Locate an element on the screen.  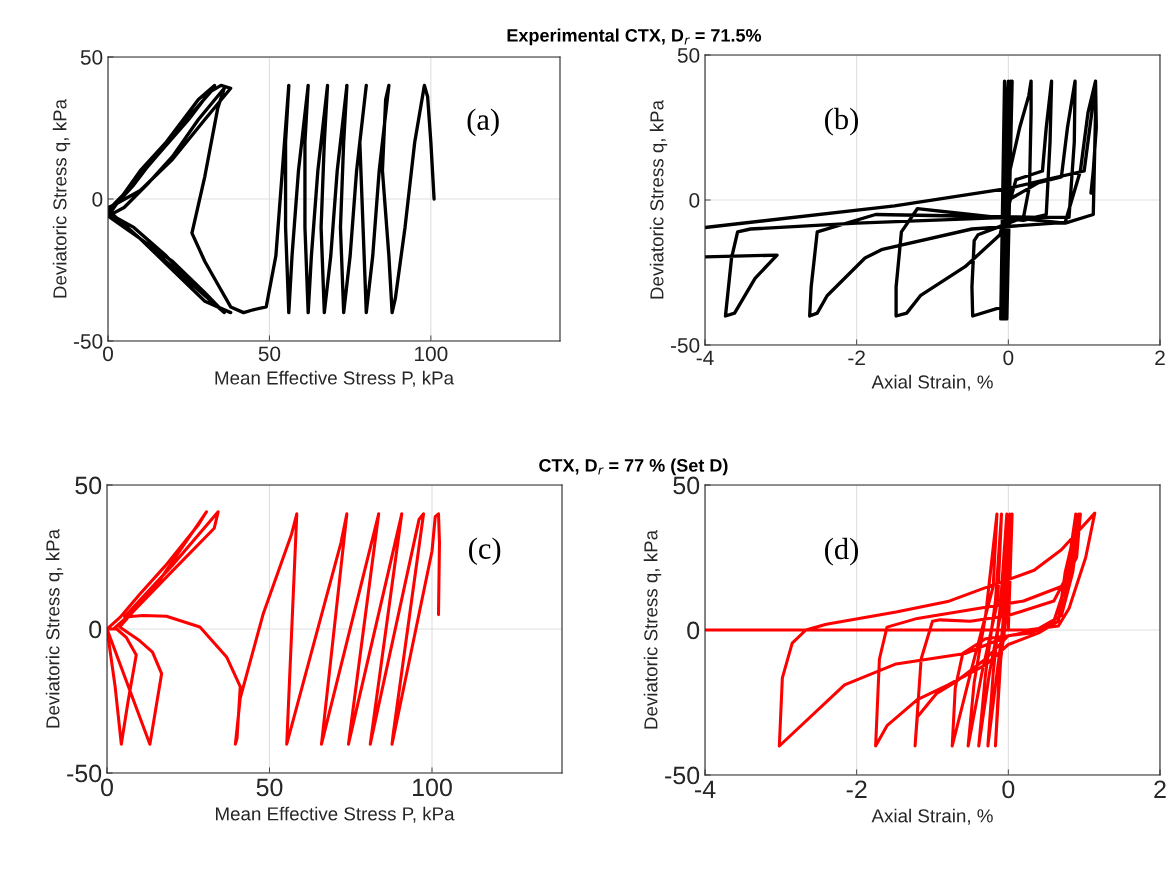
annotation: (a) is located at coordinates (483, 122).